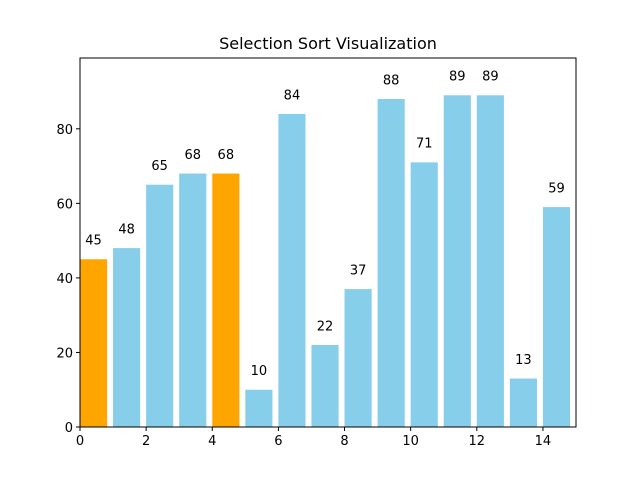  I want to click on data-label-7: 22, so click(325, 326).